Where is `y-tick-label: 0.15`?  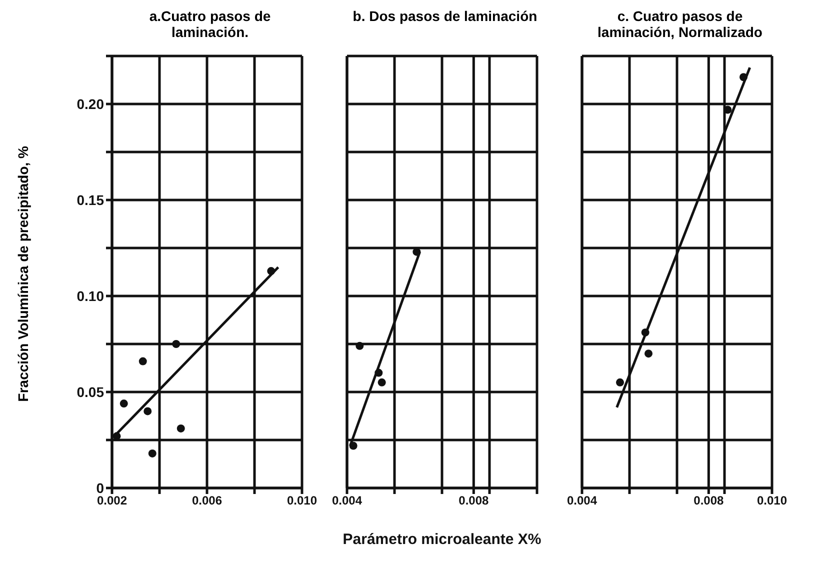 y-tick-label: 0.15 is located at coordinates (90, 200).